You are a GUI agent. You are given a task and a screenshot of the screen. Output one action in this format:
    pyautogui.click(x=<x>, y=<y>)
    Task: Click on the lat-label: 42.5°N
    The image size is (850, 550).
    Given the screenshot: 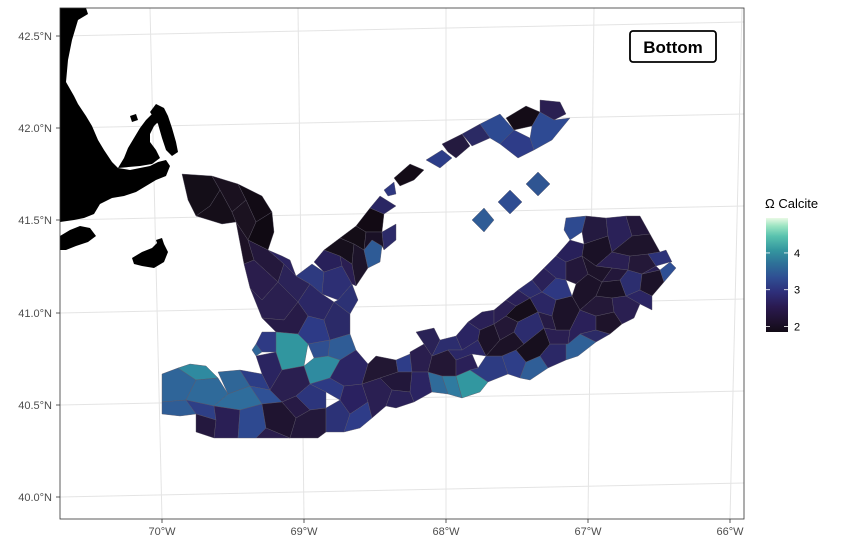 What is the action you would take?
    pyautogui.click(x=35, y=37)
    